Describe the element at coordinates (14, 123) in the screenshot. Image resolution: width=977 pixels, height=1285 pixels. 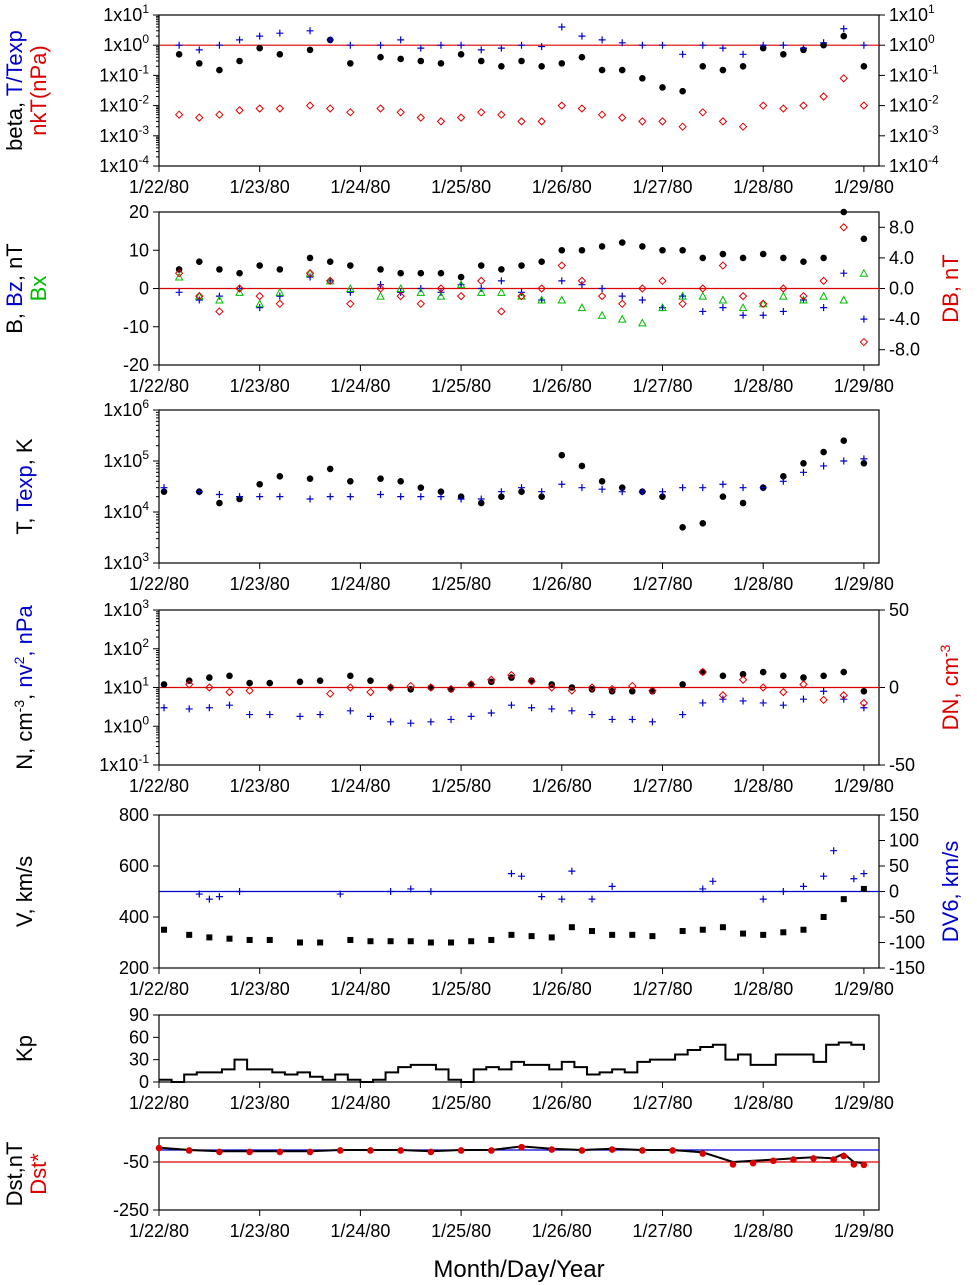
I see `y-axis-label-part: beta,` at that location.